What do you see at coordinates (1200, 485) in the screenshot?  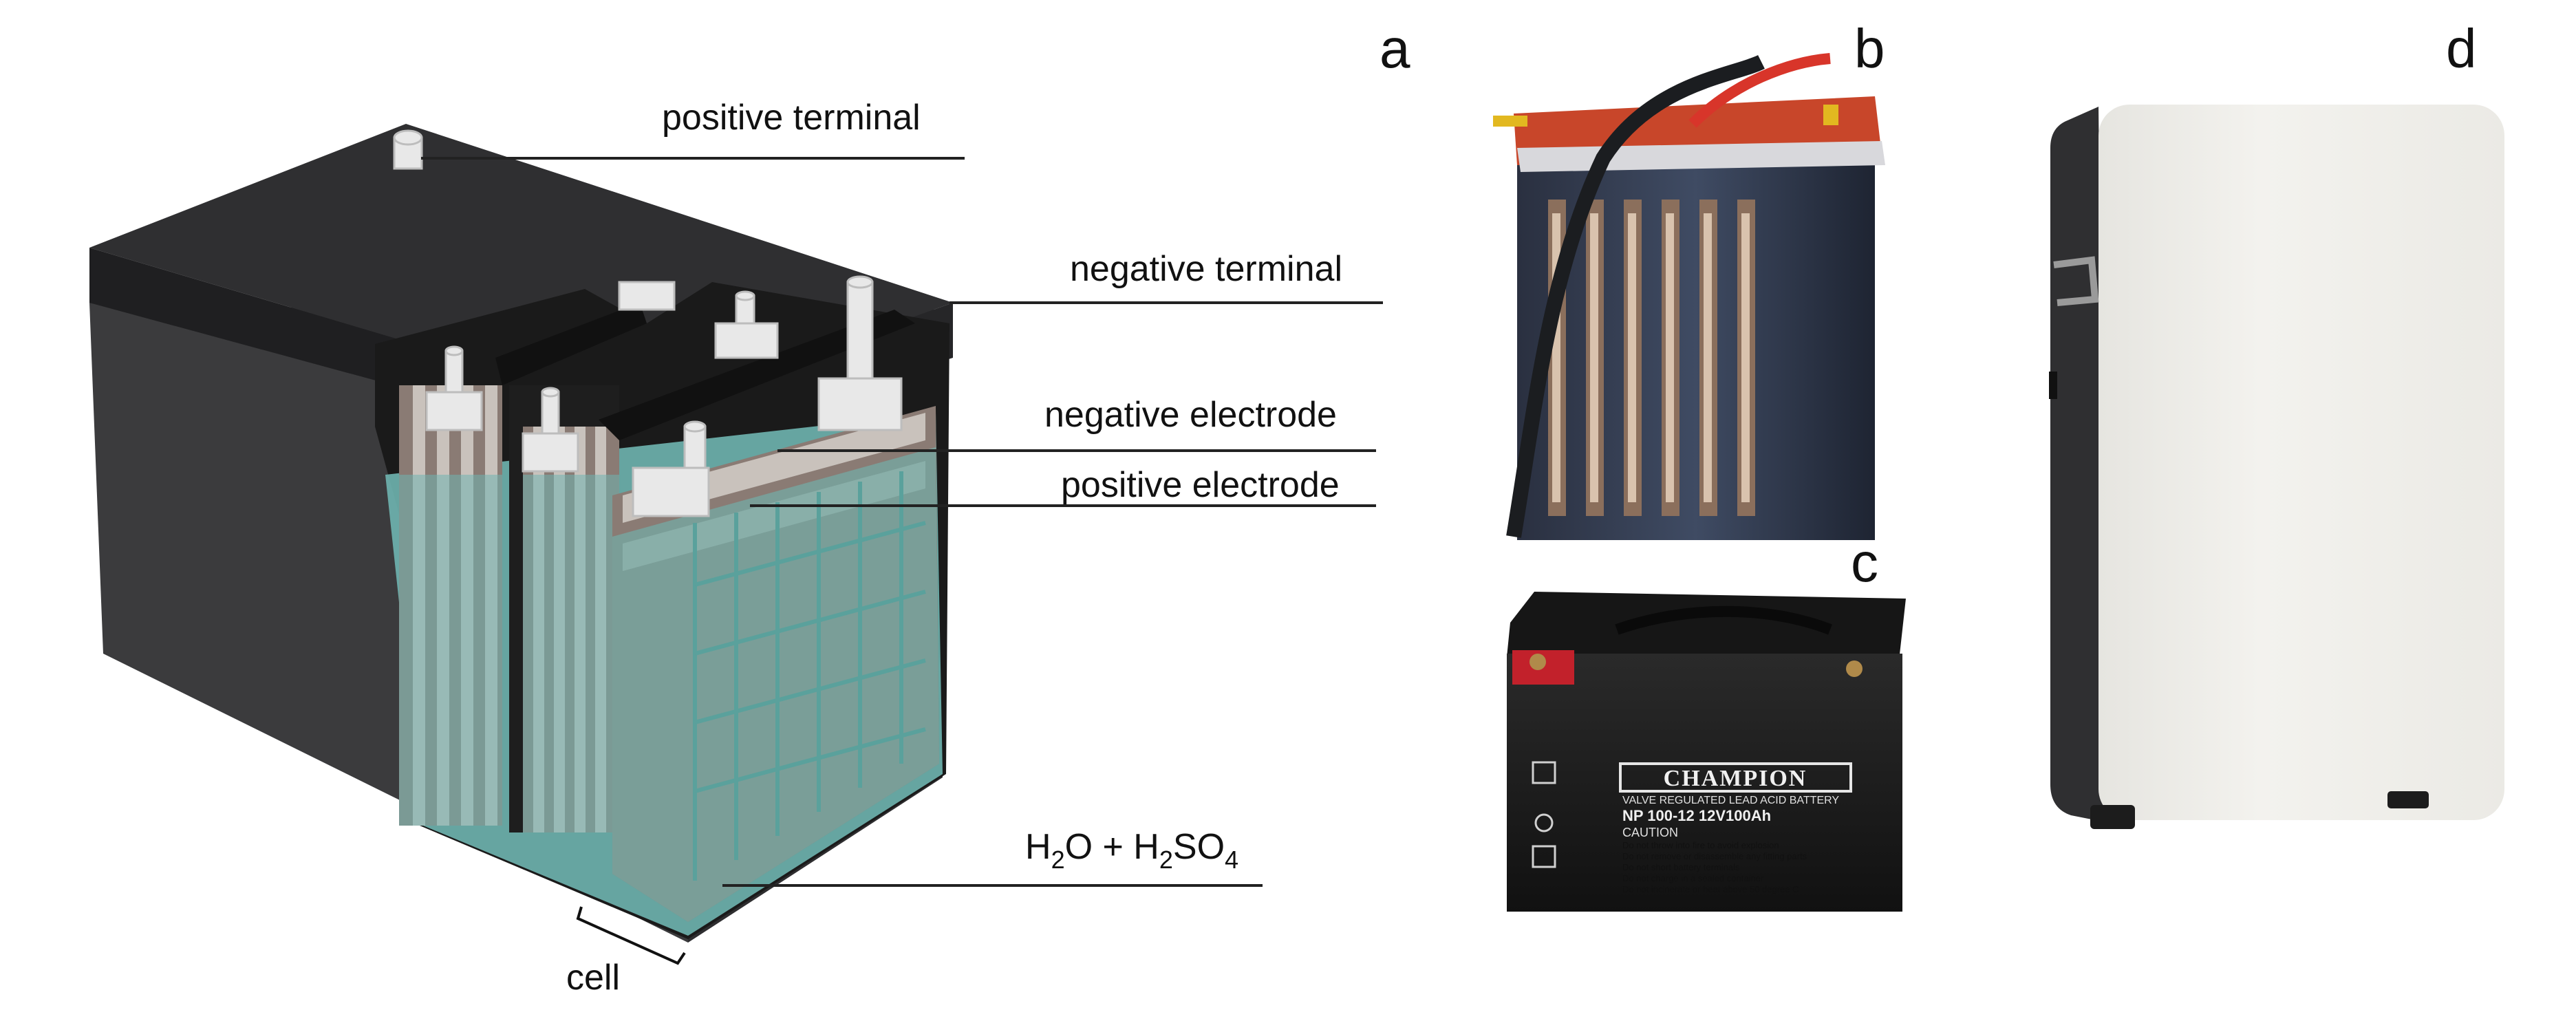 I see `label-positive-electrode: positive electrode` at bounding box center [1200, 485].